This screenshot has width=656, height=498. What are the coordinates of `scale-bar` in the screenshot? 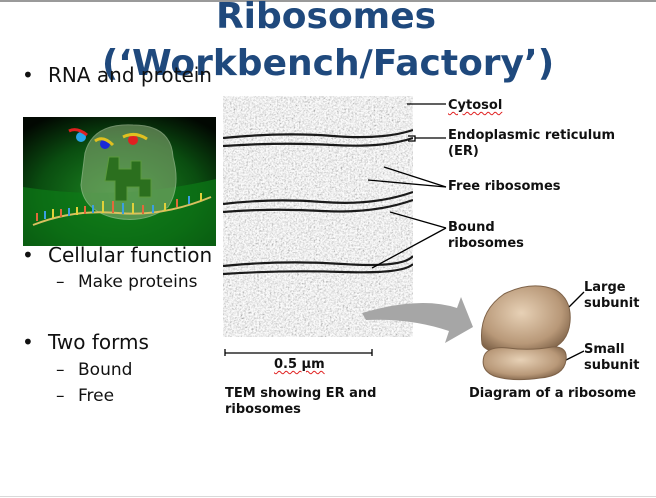 It's located at (298, 352).